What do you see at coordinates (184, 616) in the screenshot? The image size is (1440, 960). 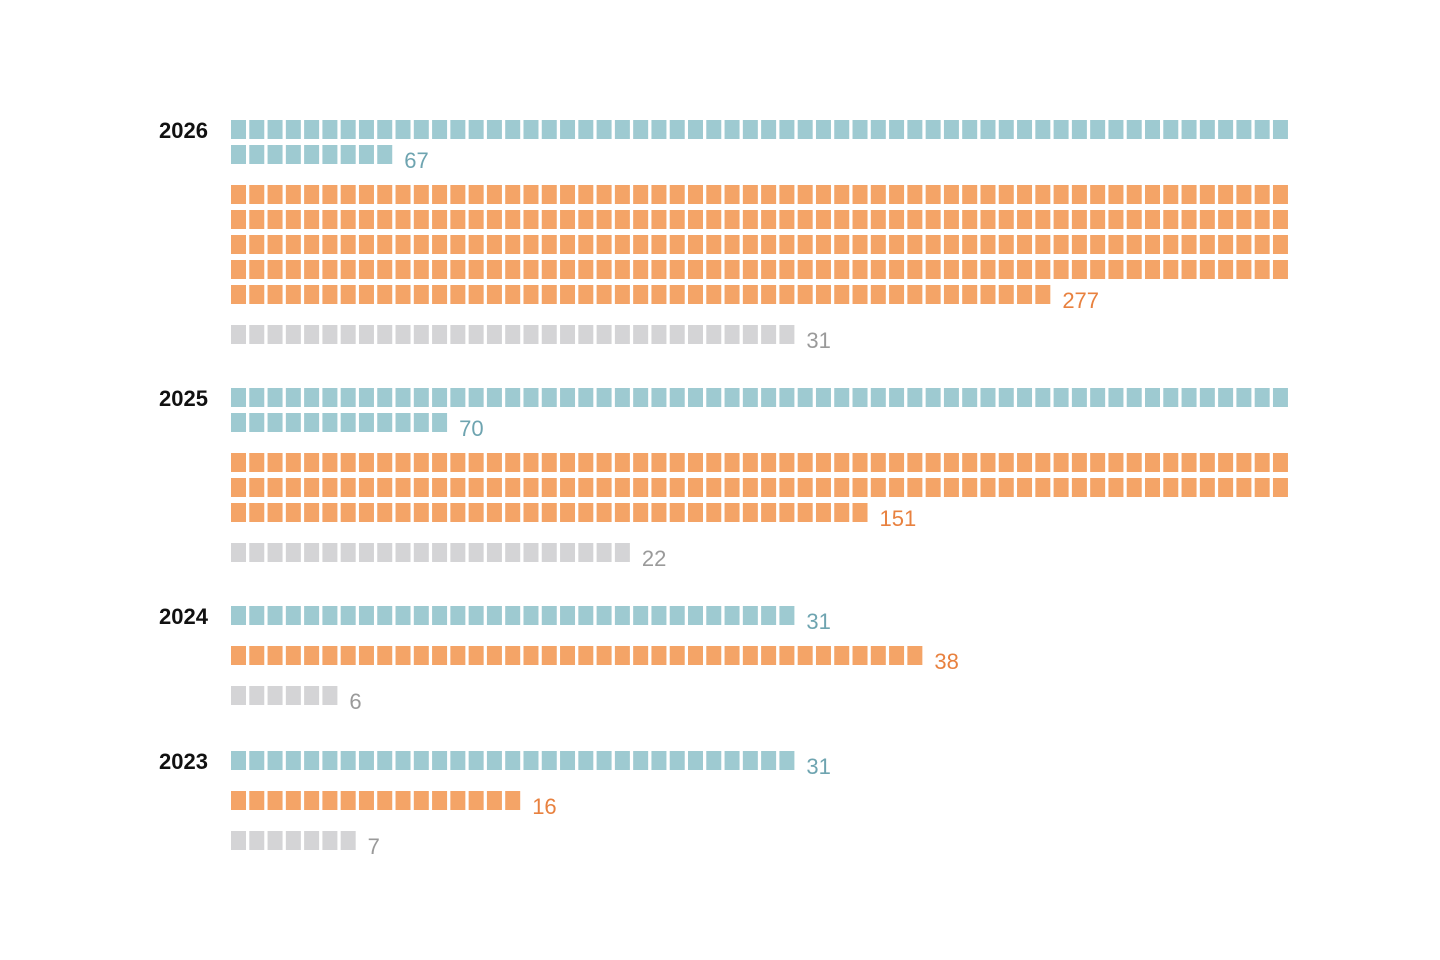 I see `year-label: 2024` at bounding box center [184, 616].